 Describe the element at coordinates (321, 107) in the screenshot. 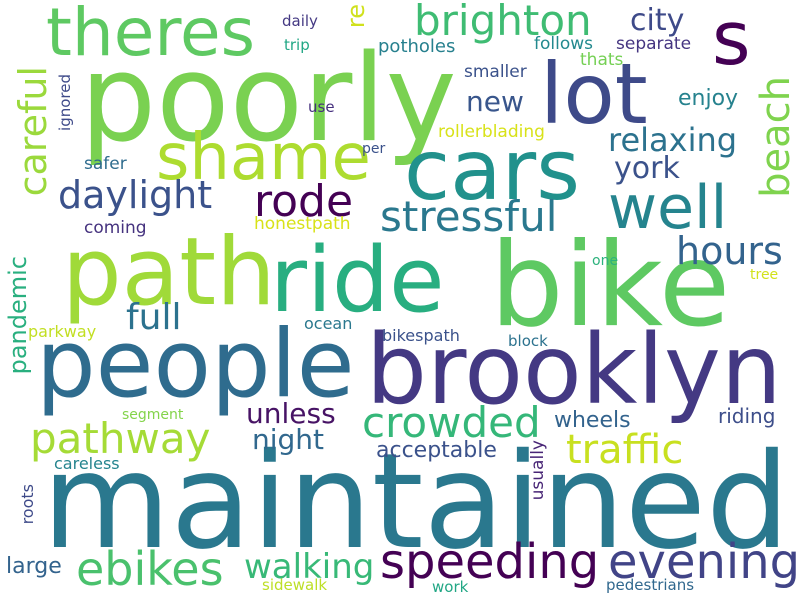

I see `word-use: use` at that location.